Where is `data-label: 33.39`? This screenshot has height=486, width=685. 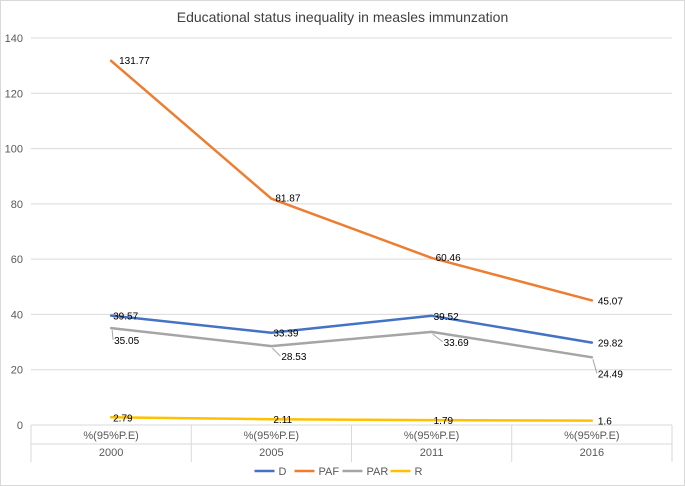
data-label: 33.39 is located at coordinates (285, 334).